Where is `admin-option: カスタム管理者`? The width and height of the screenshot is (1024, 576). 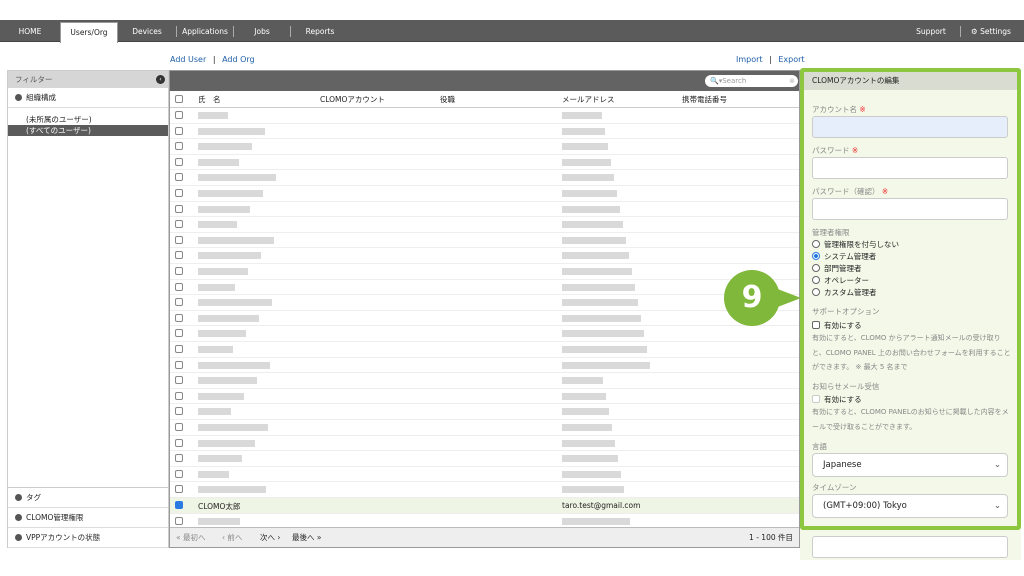 admin-option: カスタム管理者 is located at coordinates (844, 292).